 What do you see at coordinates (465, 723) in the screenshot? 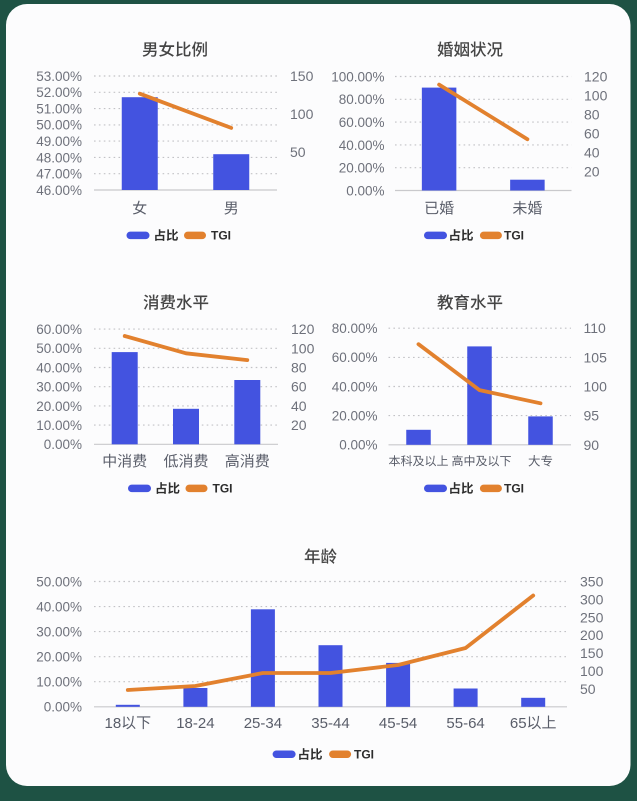
I see `svg-text: 55-64` at bounding box center [465, 723].